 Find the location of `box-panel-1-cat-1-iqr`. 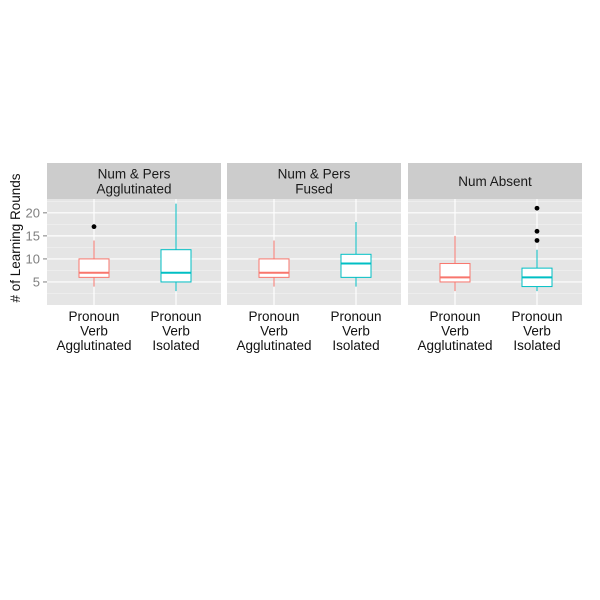

box-panel-1-cat-1-iqr is located at coordinates (94, 268).